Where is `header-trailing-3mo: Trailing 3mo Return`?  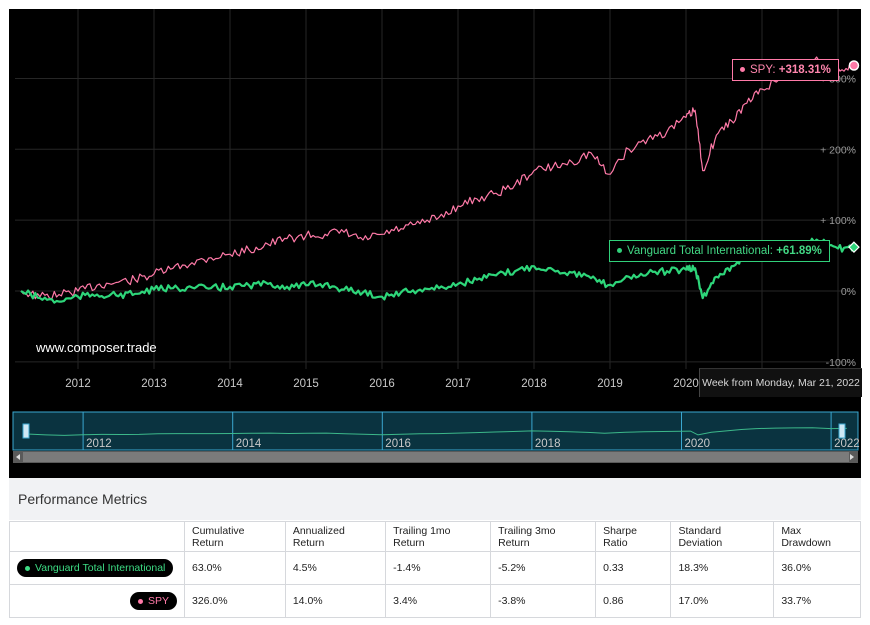
header-trailing-3mo: Trailing 3mo Return is located at coordinates (543, 536).